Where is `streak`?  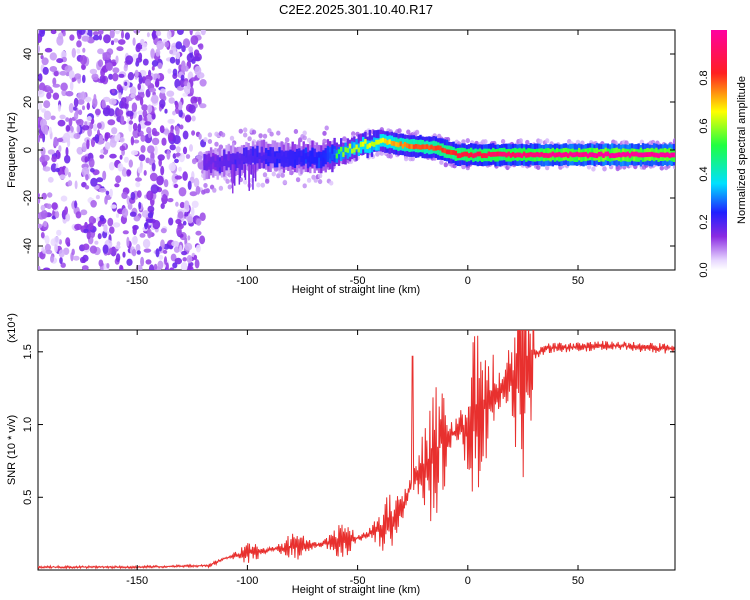
streak is located at coordinates (251, 169).